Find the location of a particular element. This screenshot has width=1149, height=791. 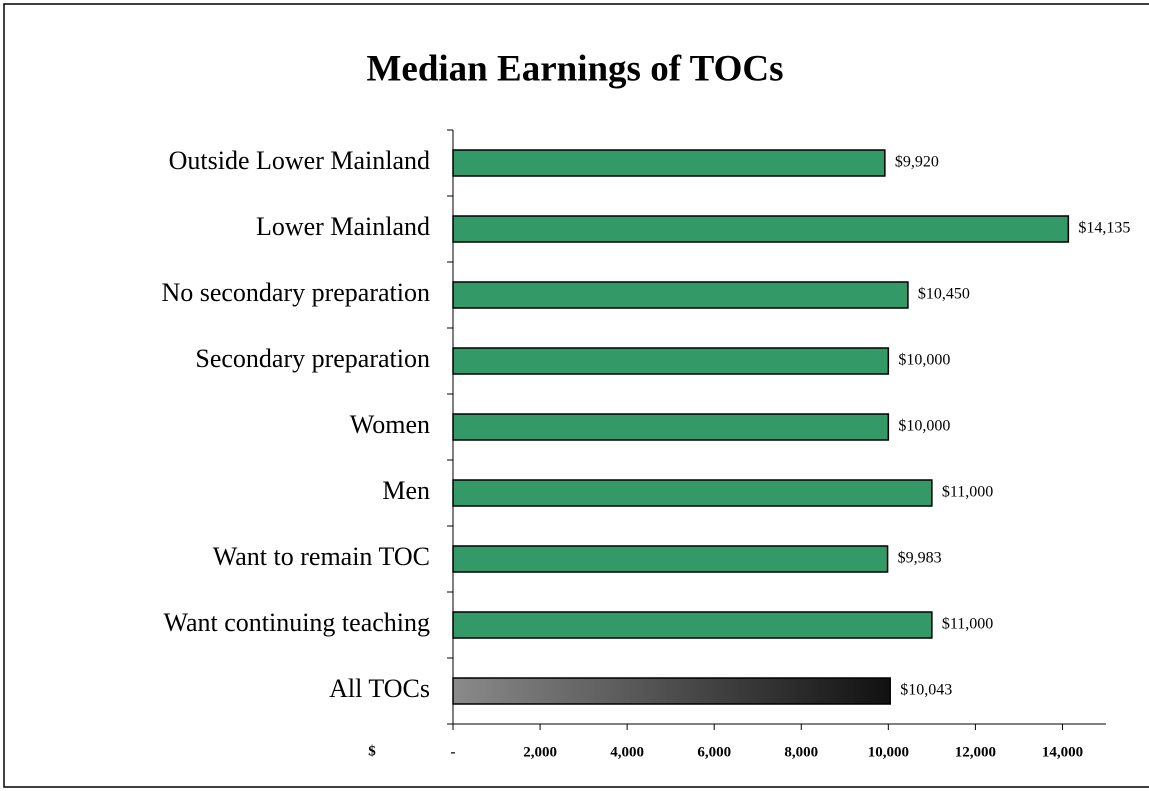

x-tick-label: 4,000 is located at coordinates (627, 752).